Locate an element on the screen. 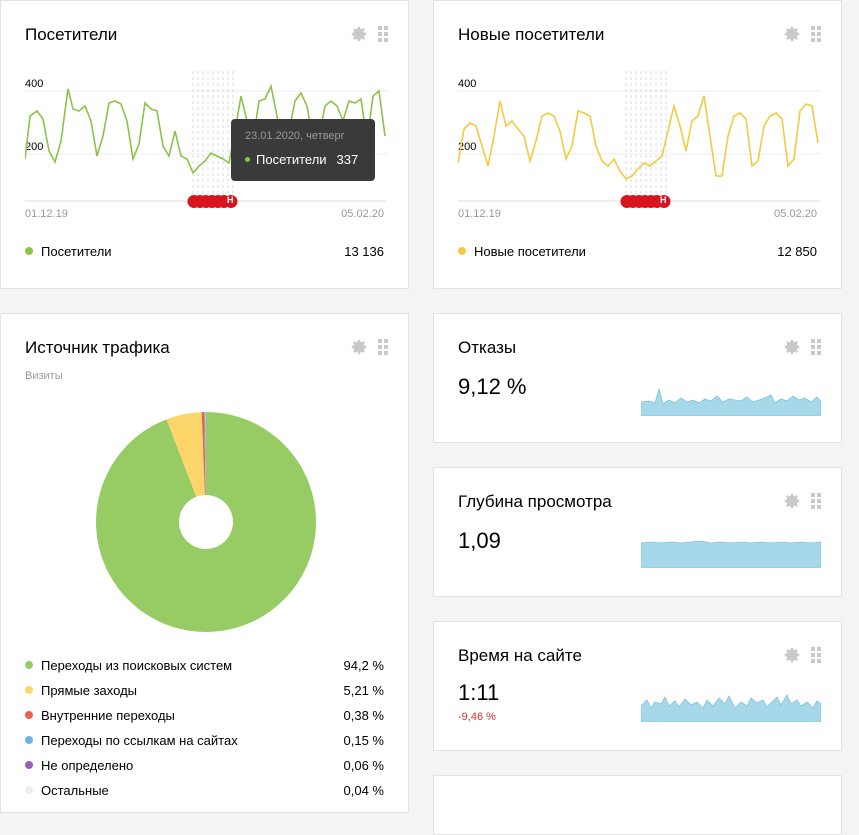 This screenshot has width=859, height=835. legend-name: Посетители is located at coordinates (192, 251).